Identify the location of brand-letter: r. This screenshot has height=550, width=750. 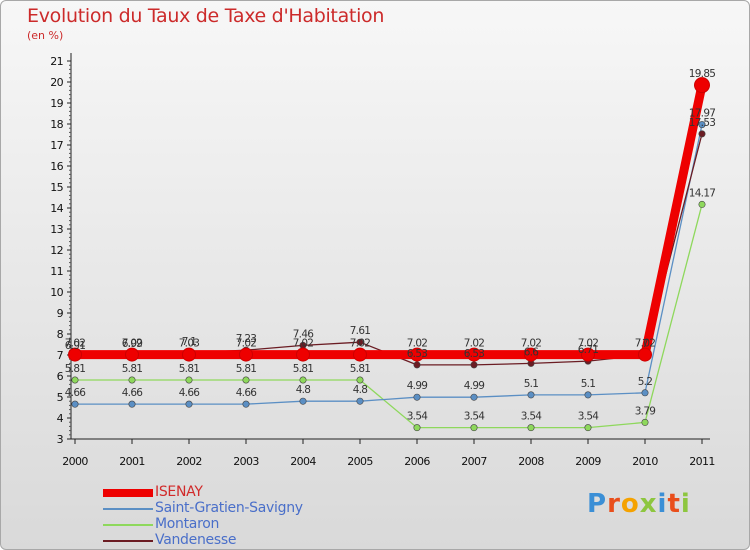
(614, 504).